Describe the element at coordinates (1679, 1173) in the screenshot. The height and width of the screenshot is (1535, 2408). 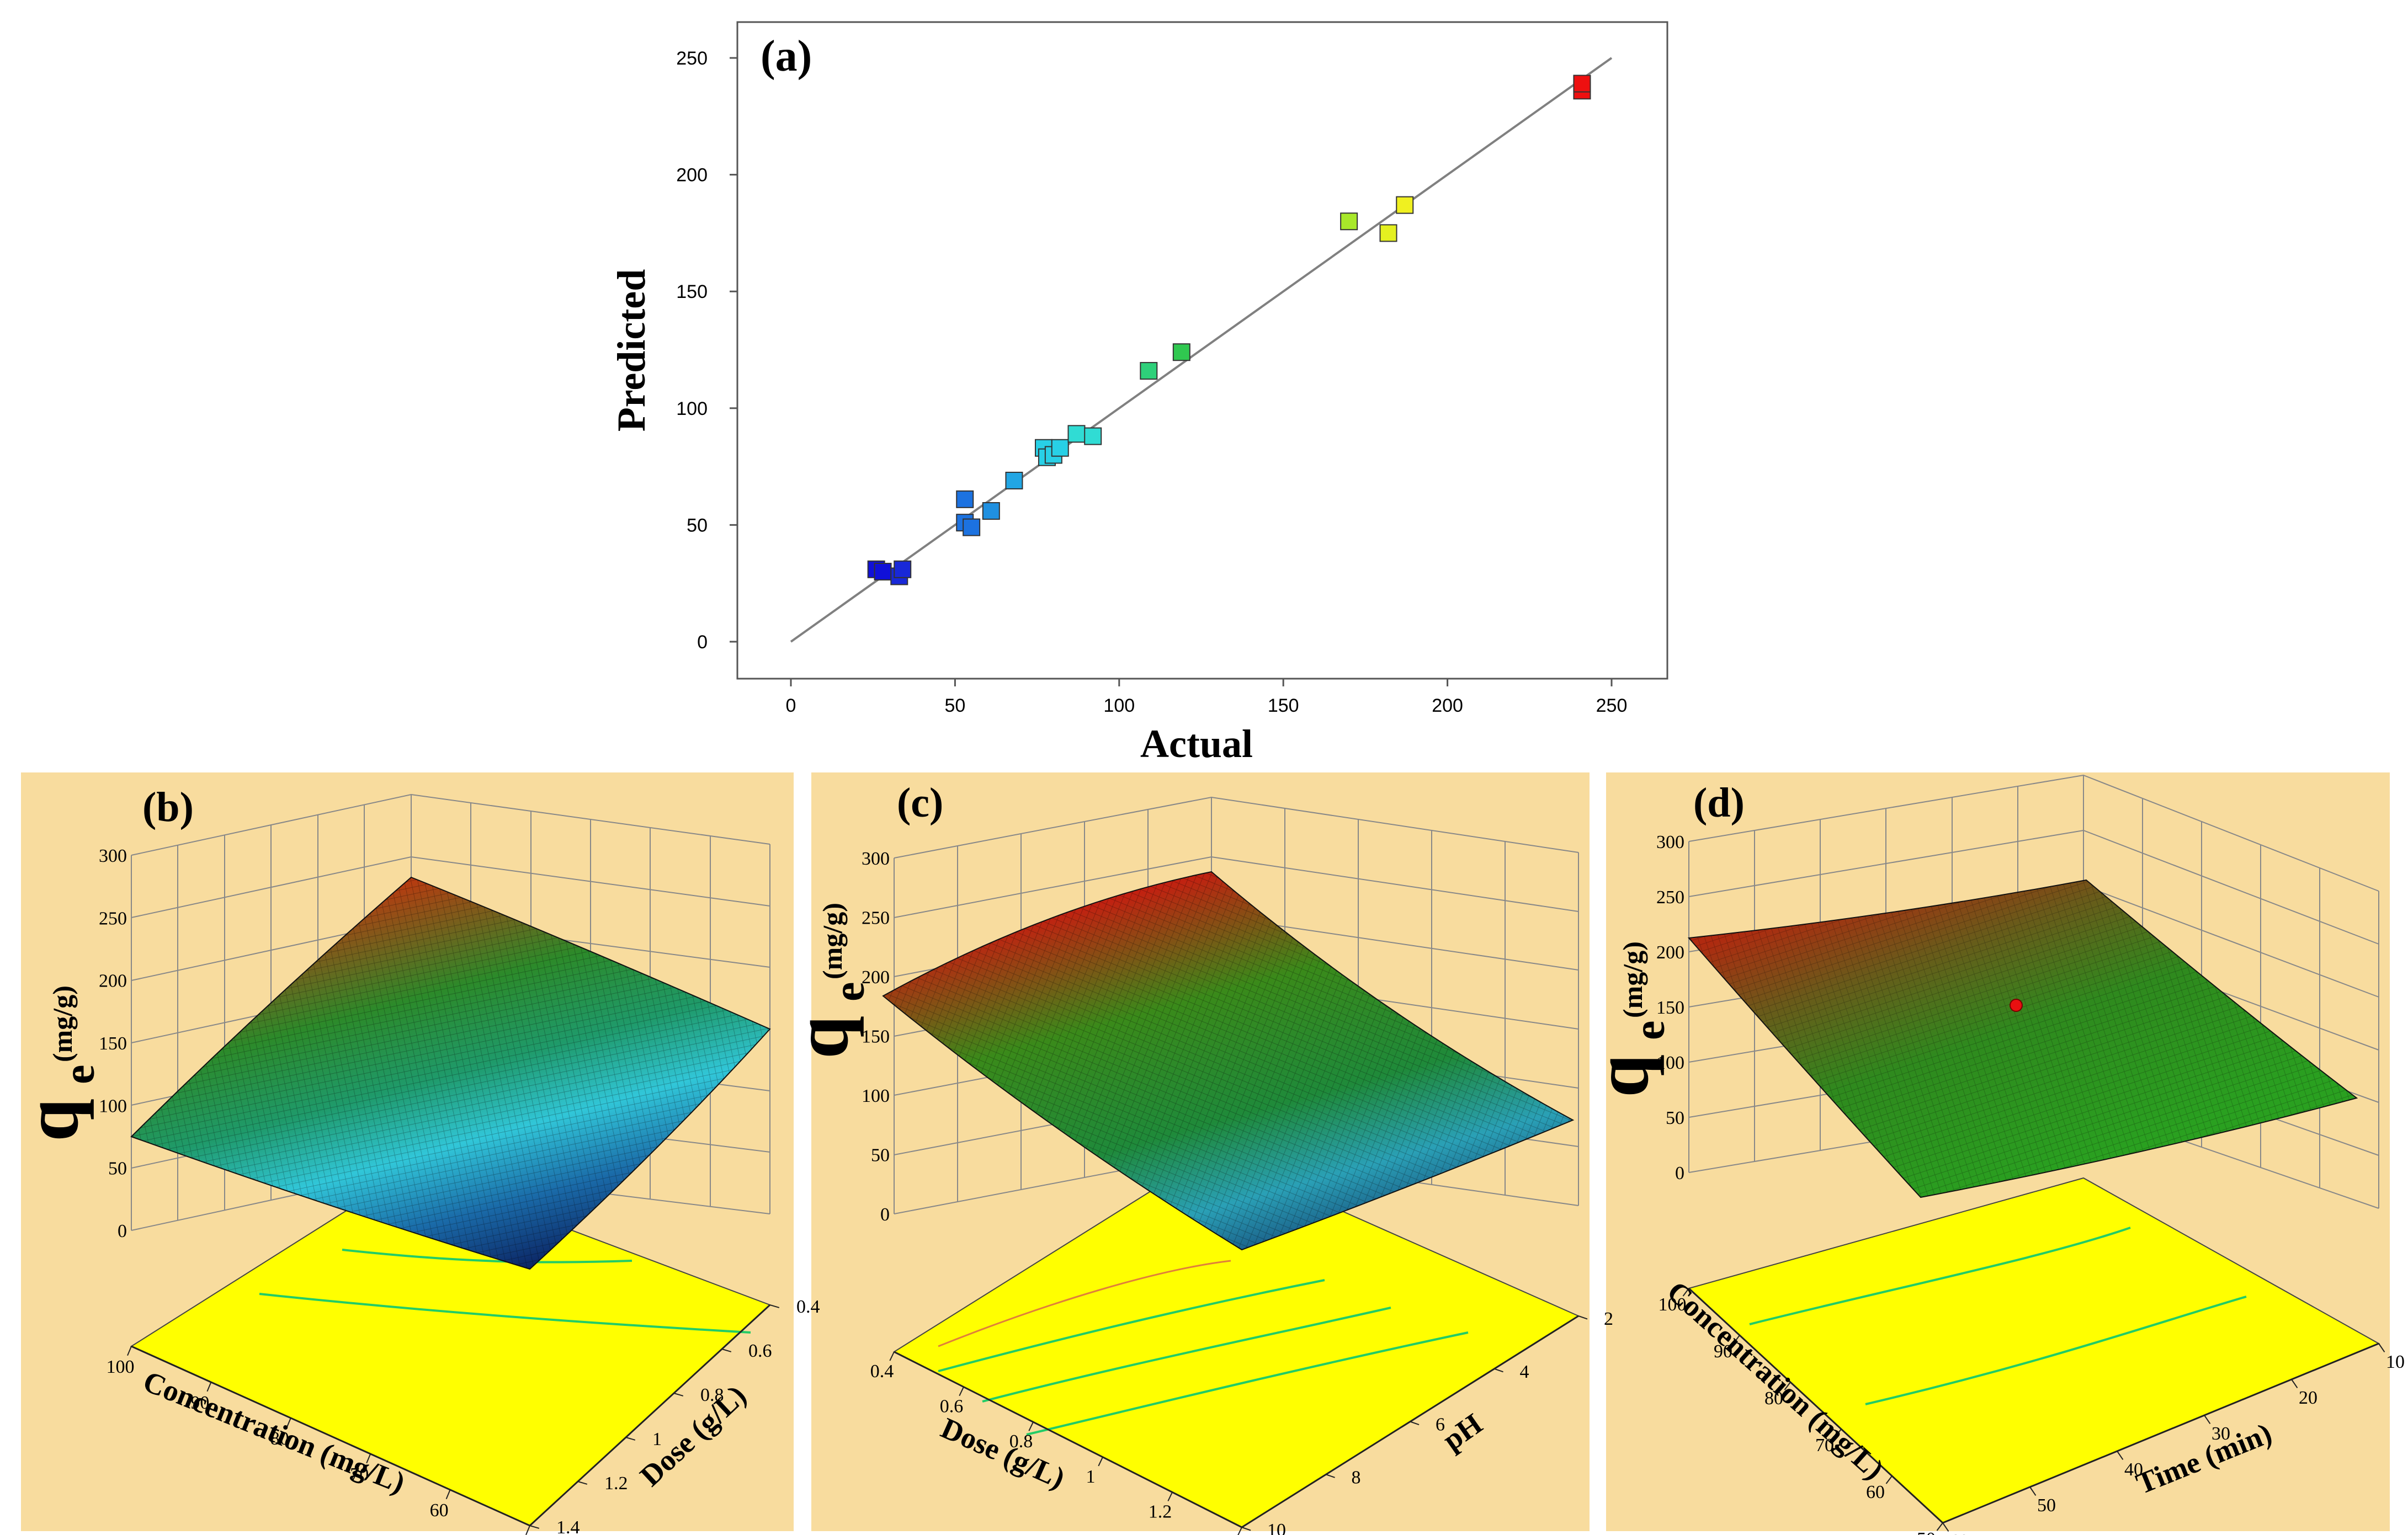
I see `z-tick-label: 0` at that location.